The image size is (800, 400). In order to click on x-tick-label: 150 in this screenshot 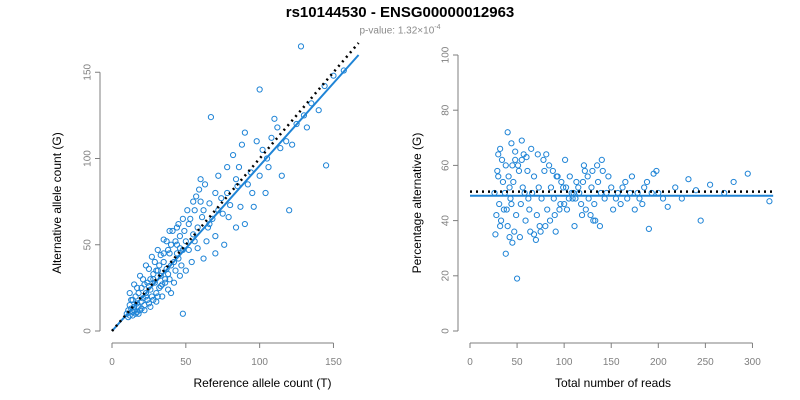, I will do `click(333, 362)`.